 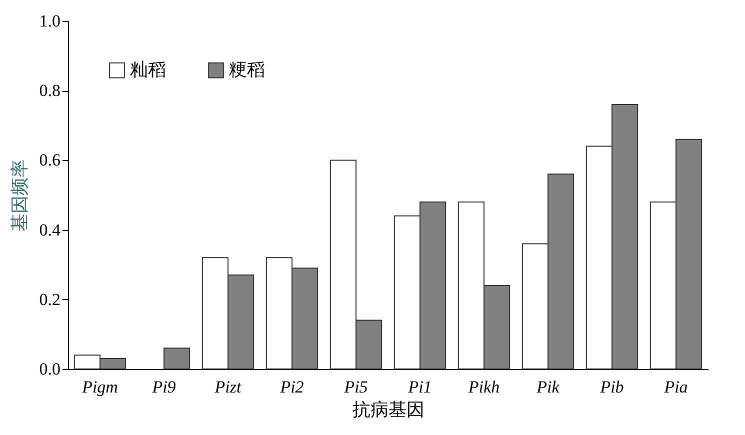 What do you see at coordinates (49, 160) in the screenshot?
I see `y-tick-label: 0.6` at bounding box center [49, 160].